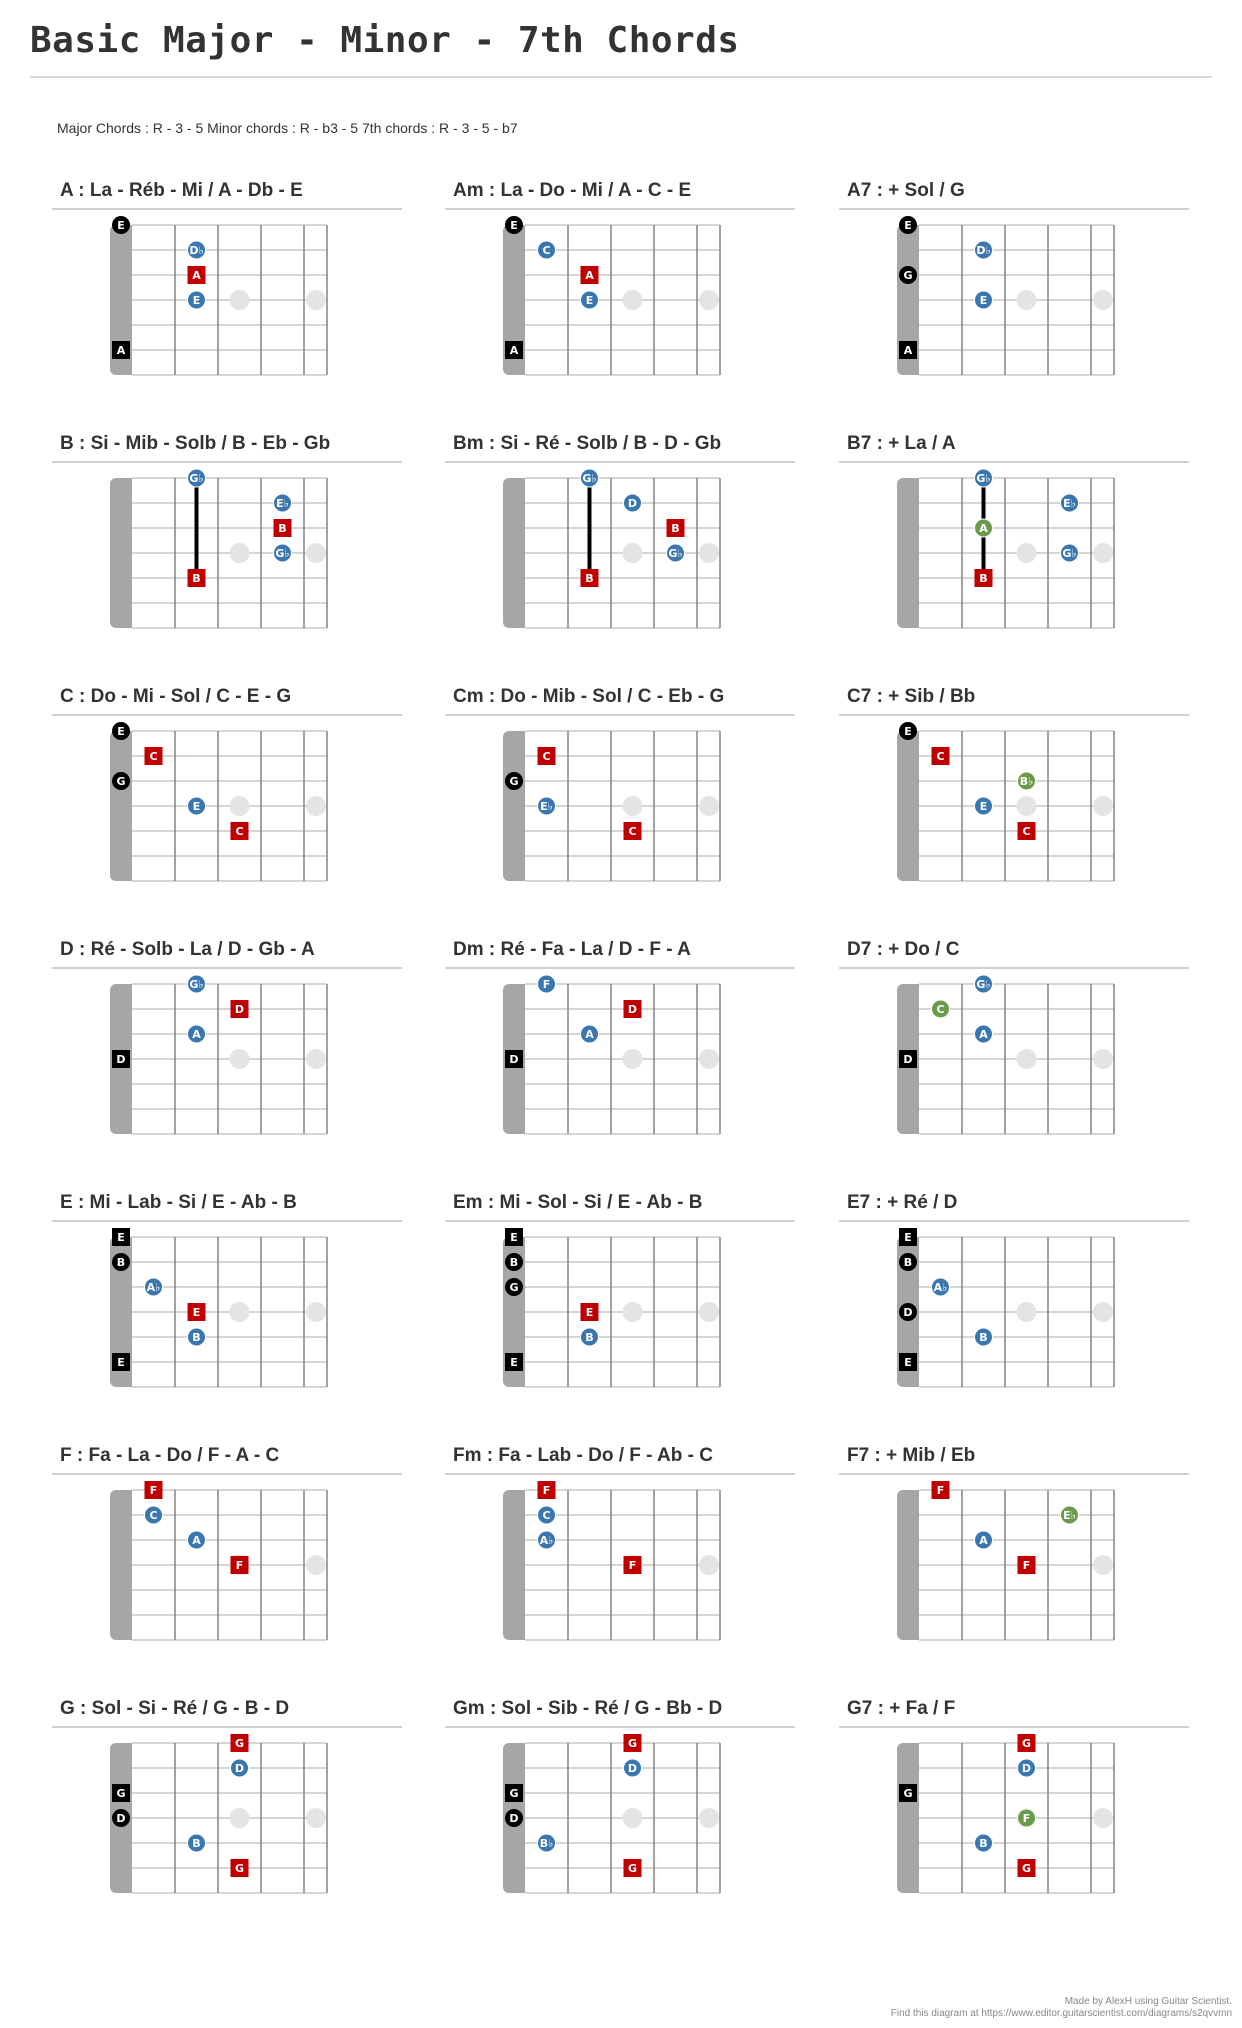  I want to click on chord-diagram: E : Mi - Lab - Si / E - Ab - B E B A♭ E B E, so click(227, 1312).